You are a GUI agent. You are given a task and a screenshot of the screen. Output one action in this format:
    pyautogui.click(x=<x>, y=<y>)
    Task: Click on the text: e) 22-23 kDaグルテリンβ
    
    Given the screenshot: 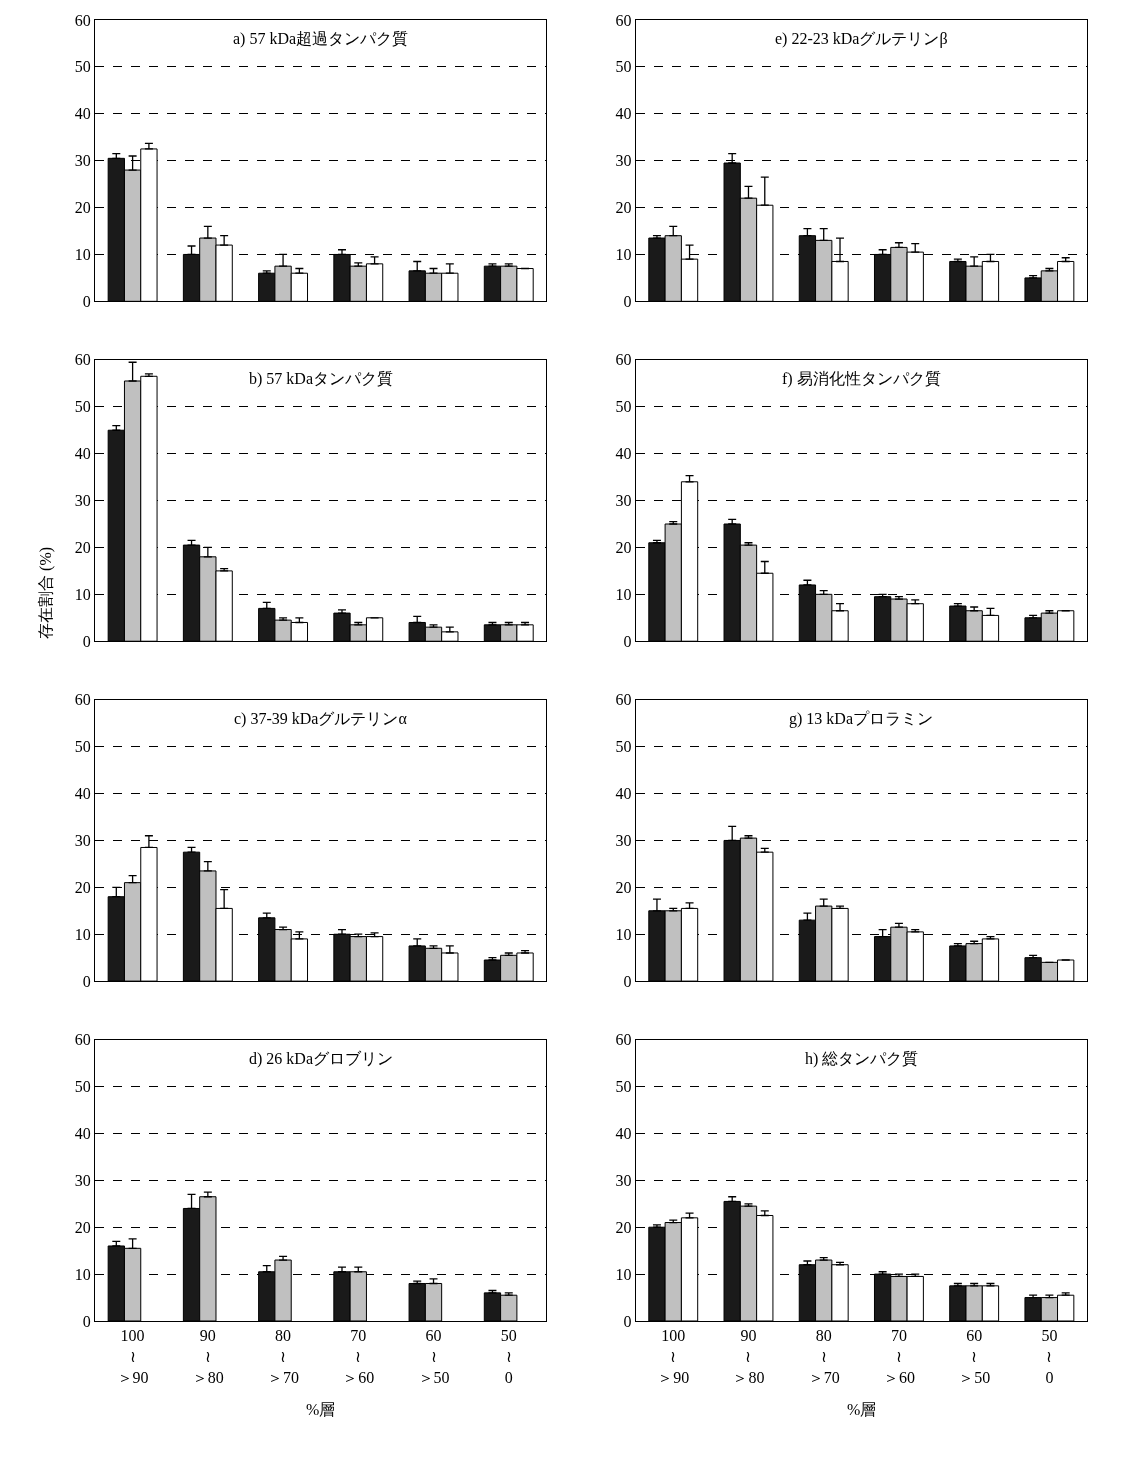 What is the action you would take?
    pyautogui.click(x=861, y=39)
    